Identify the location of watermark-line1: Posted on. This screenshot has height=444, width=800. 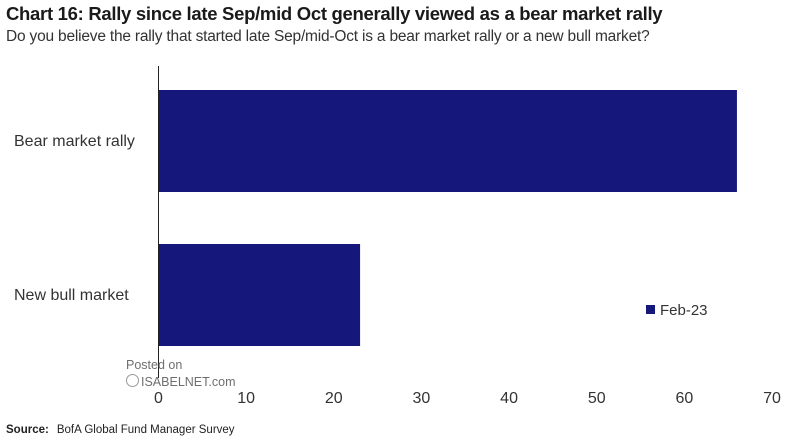
(154, 365).